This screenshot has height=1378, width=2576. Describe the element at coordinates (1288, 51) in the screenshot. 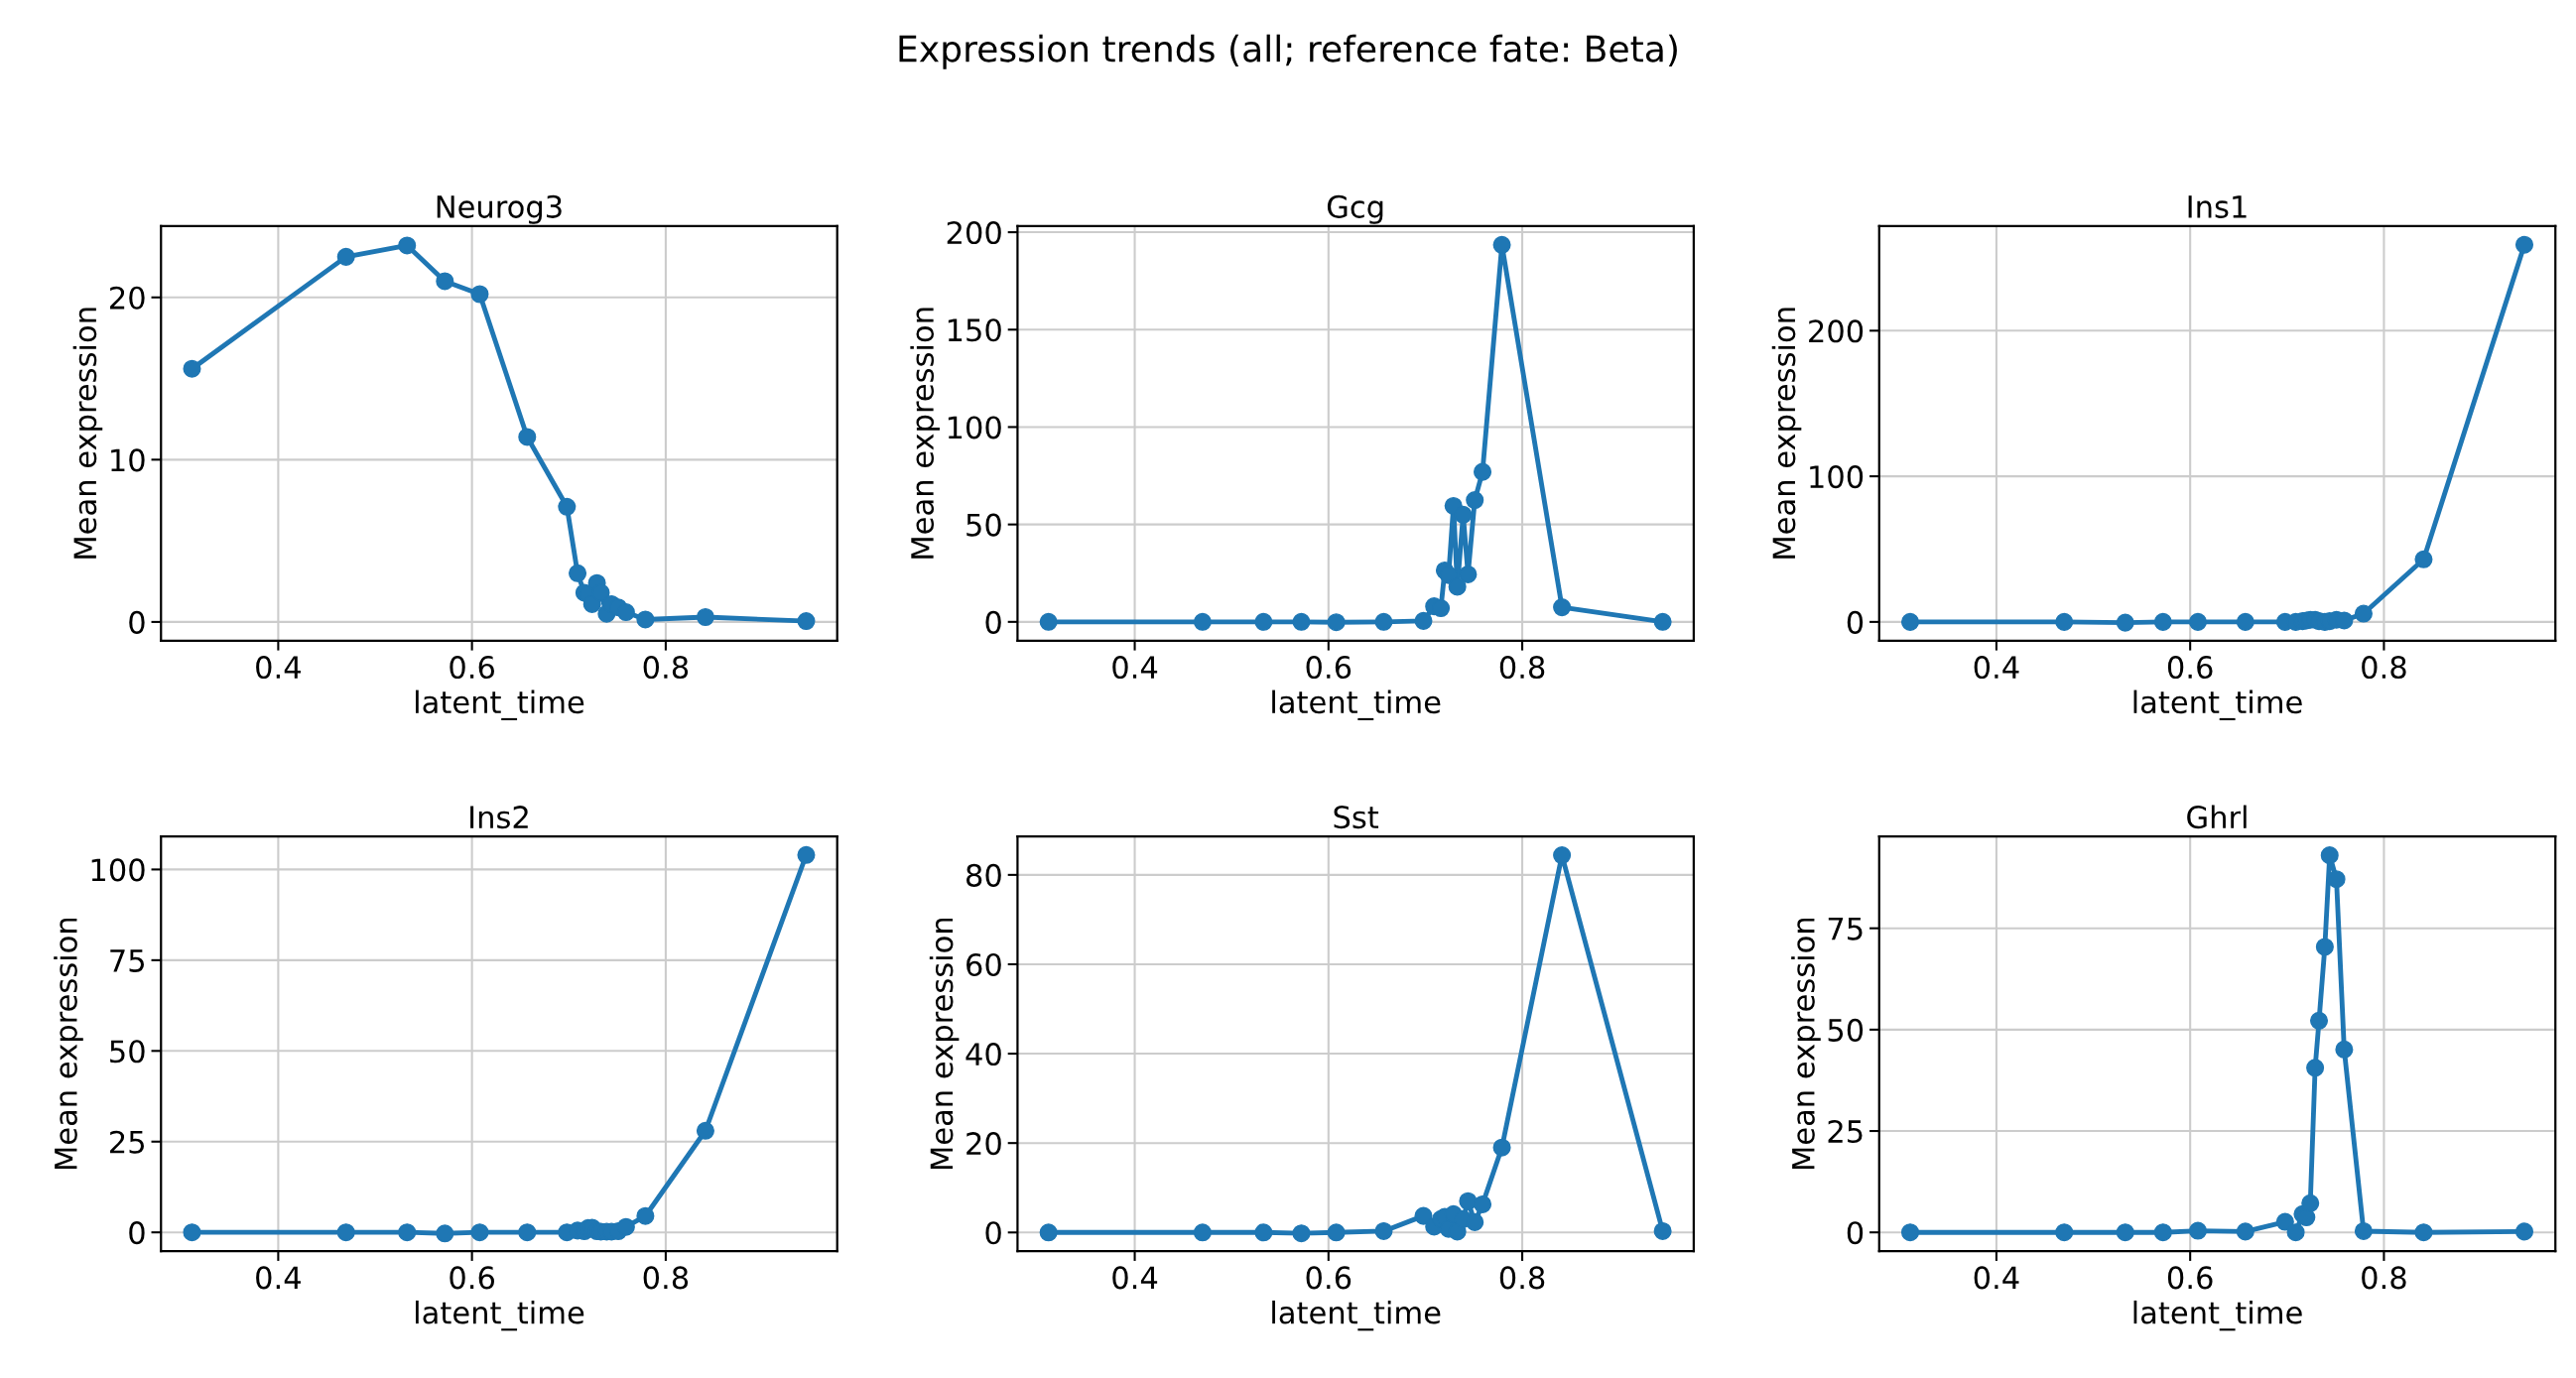

I see `text: Expression trends (all; reference fate: Beta)` at that location.